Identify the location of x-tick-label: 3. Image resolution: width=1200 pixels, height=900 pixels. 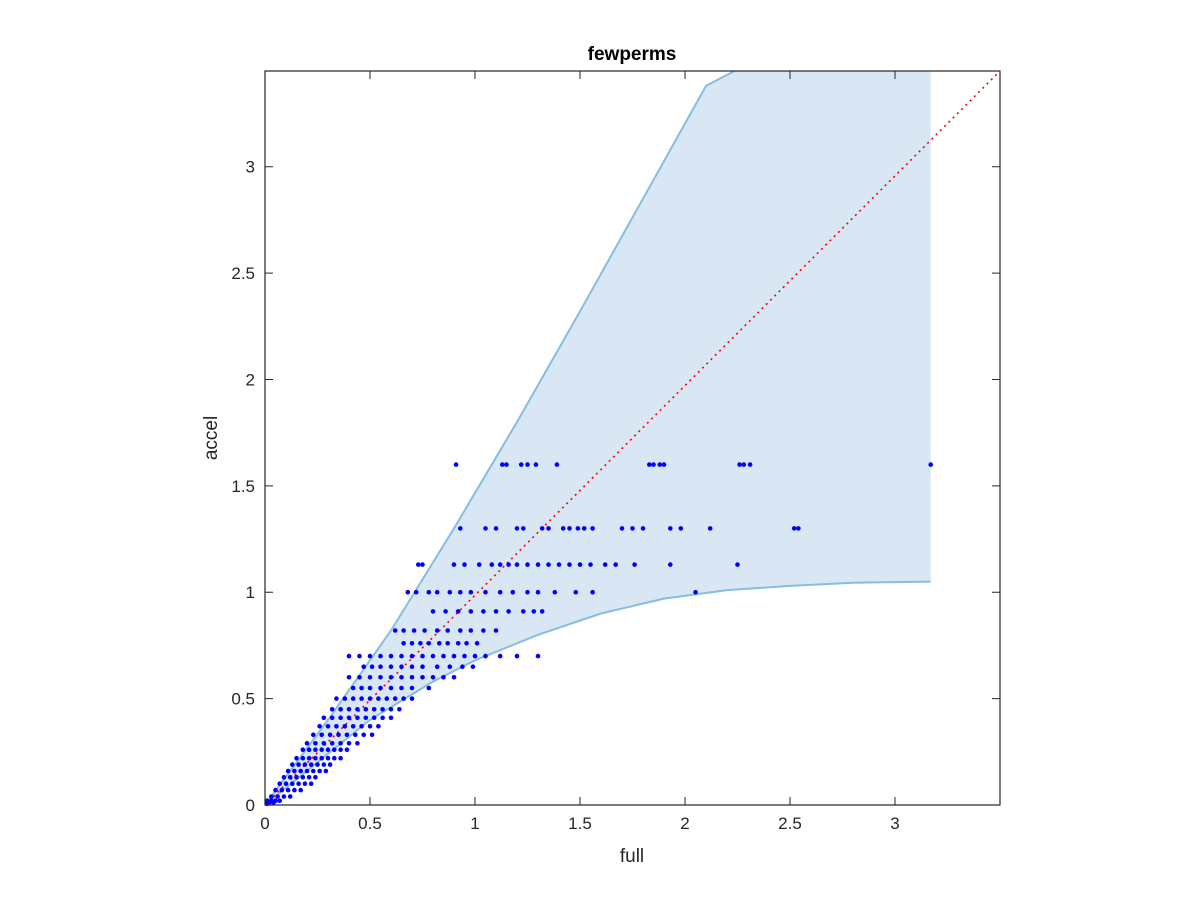
(894, 823).